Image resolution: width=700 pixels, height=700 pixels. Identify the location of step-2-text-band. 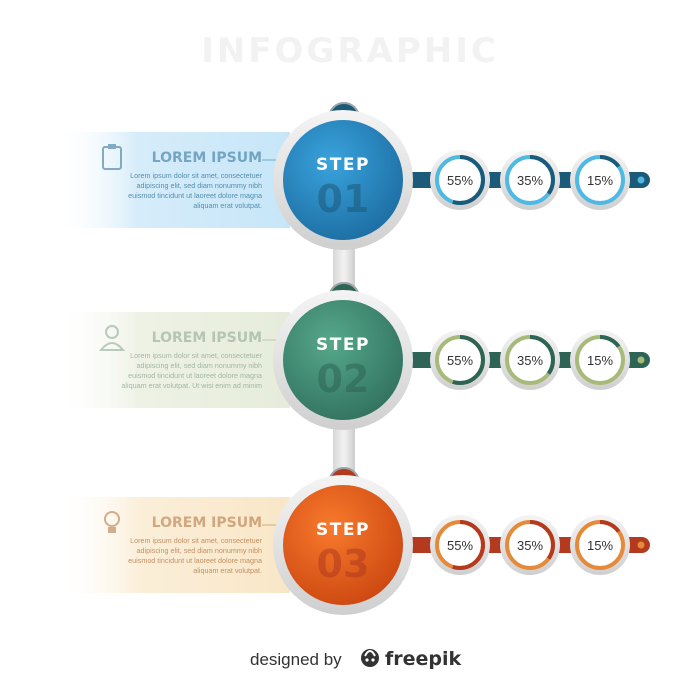
(172, 360).